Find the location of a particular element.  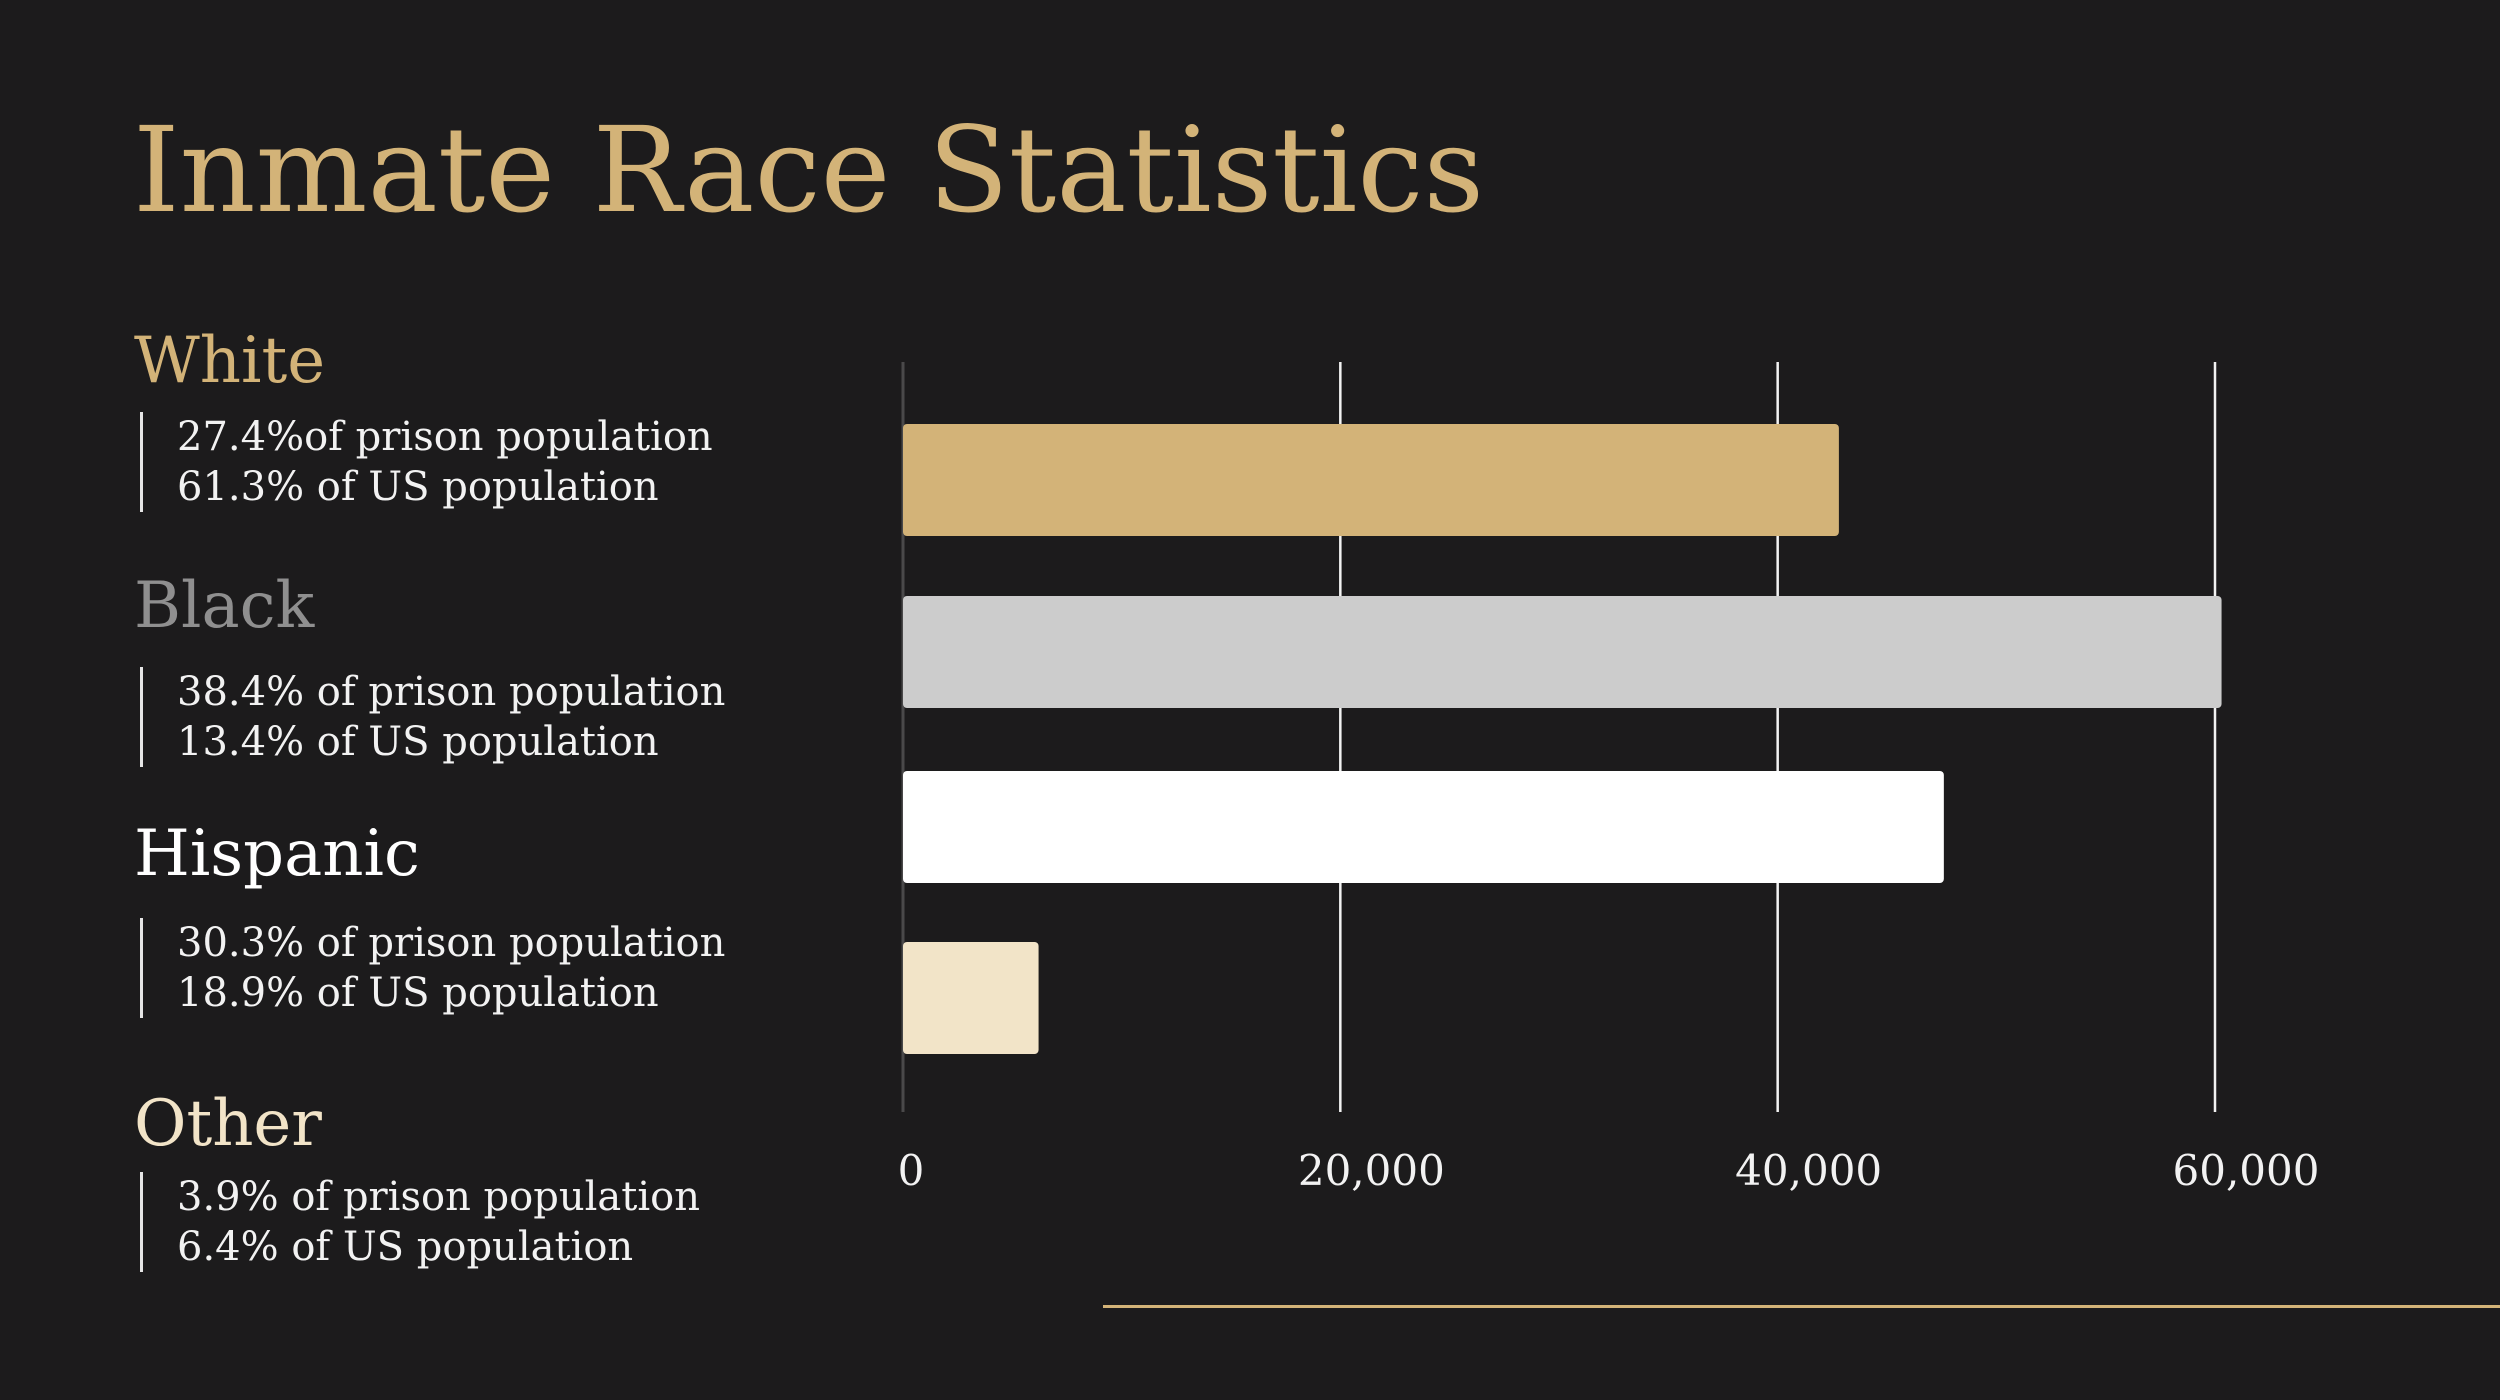

us-share-other: 6.4% of US population is located at coordinates (405, 1247).